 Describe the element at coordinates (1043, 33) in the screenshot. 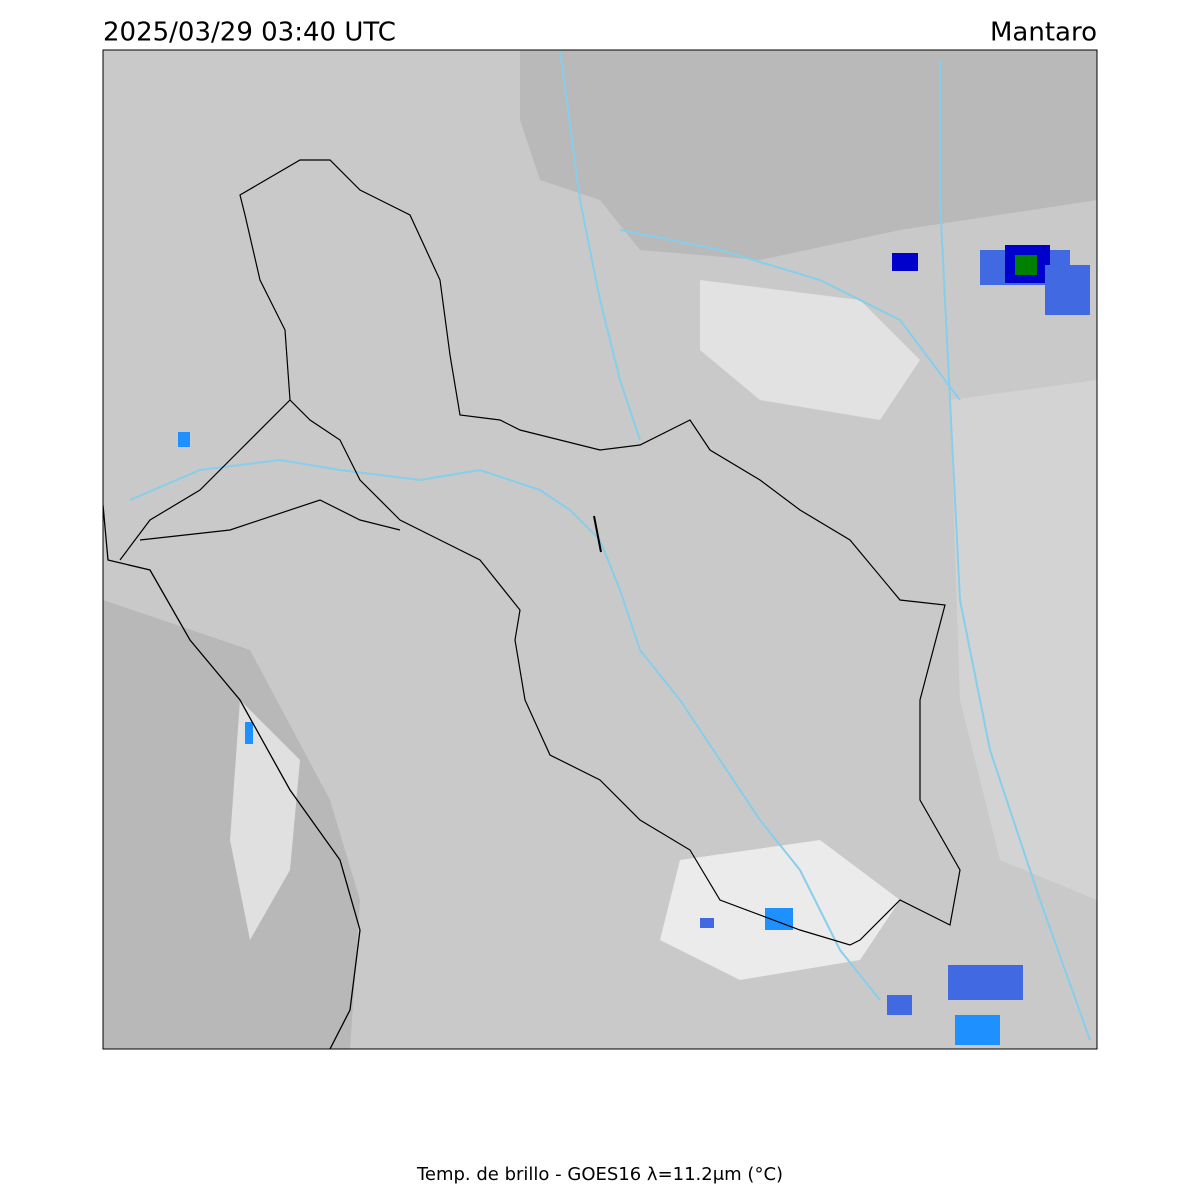

I see `region-title: Mantaro` at that location.